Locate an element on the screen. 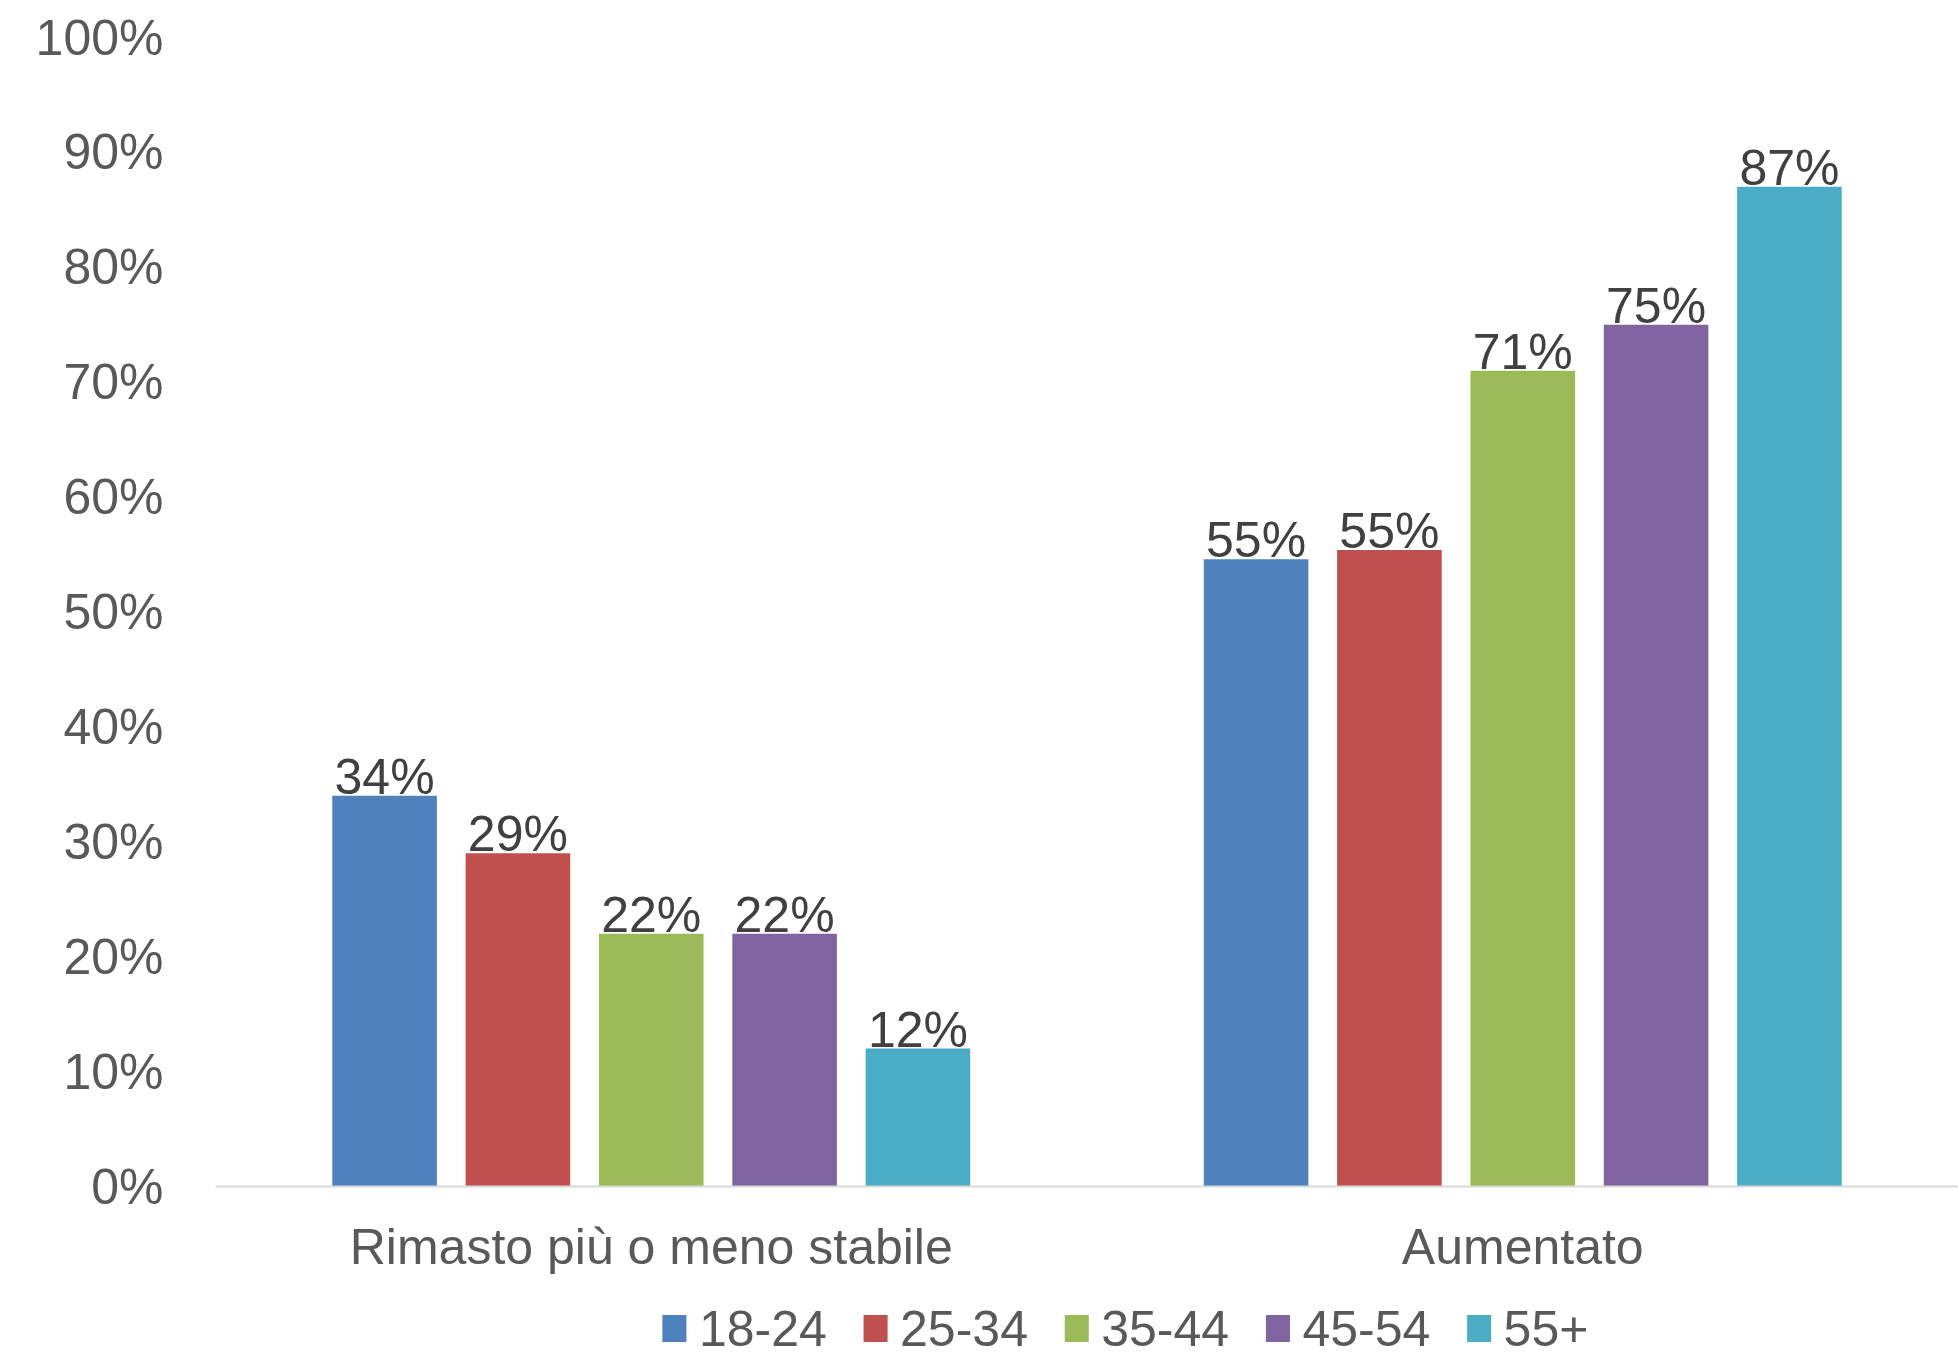  y-tick-label: 10% is located at coordinates (113, 1071).